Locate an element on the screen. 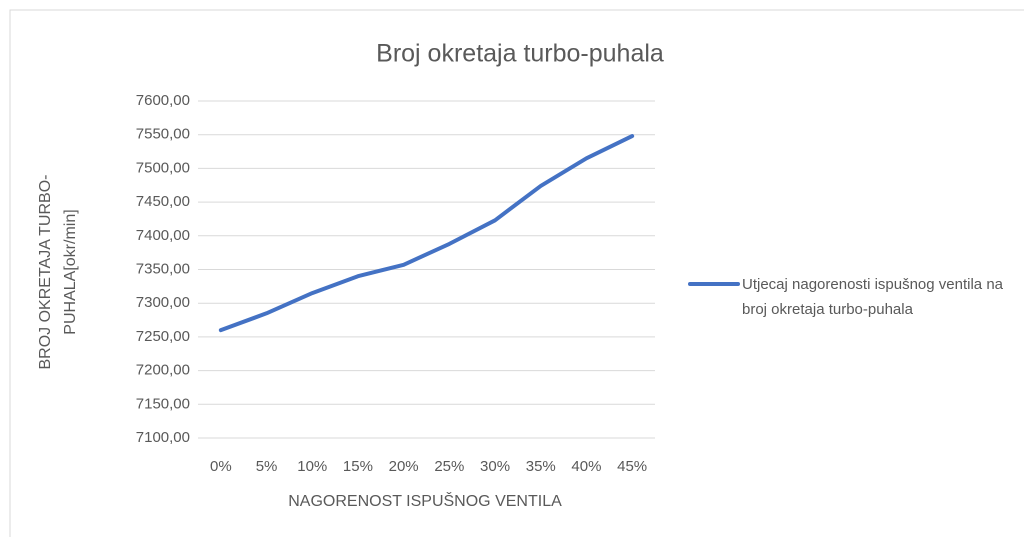  y-tick-label: 7550,00 is located at coordinates (163, 134).